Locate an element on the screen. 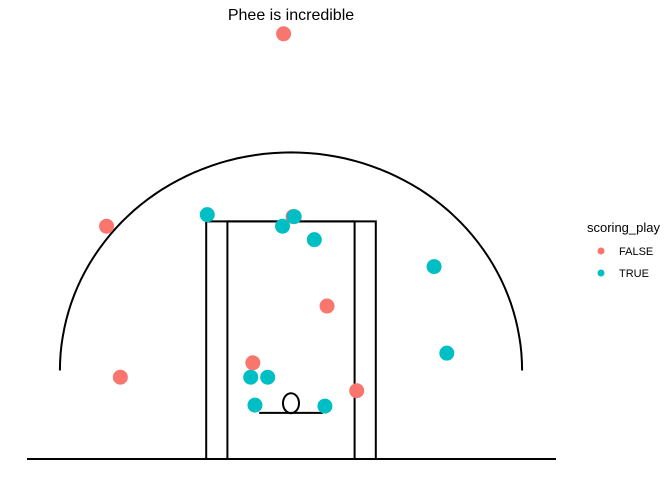  inner-lane is located at coordinates (291, 340).